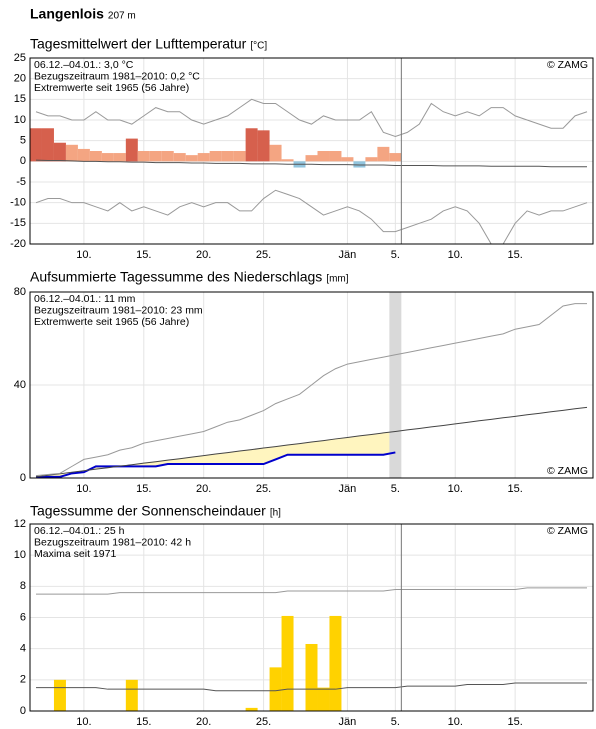 This screenshot has width=596, height=729. I want to click on chart-unit: [h], so click(275, 513).